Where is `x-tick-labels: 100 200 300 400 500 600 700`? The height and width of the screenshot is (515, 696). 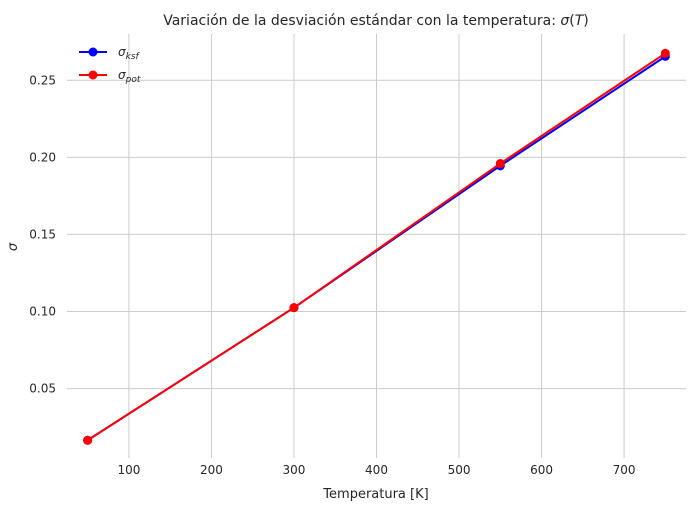
x-tick-labels: 100 200 300 400 500 600 700 is located at coordinates (376, 470).